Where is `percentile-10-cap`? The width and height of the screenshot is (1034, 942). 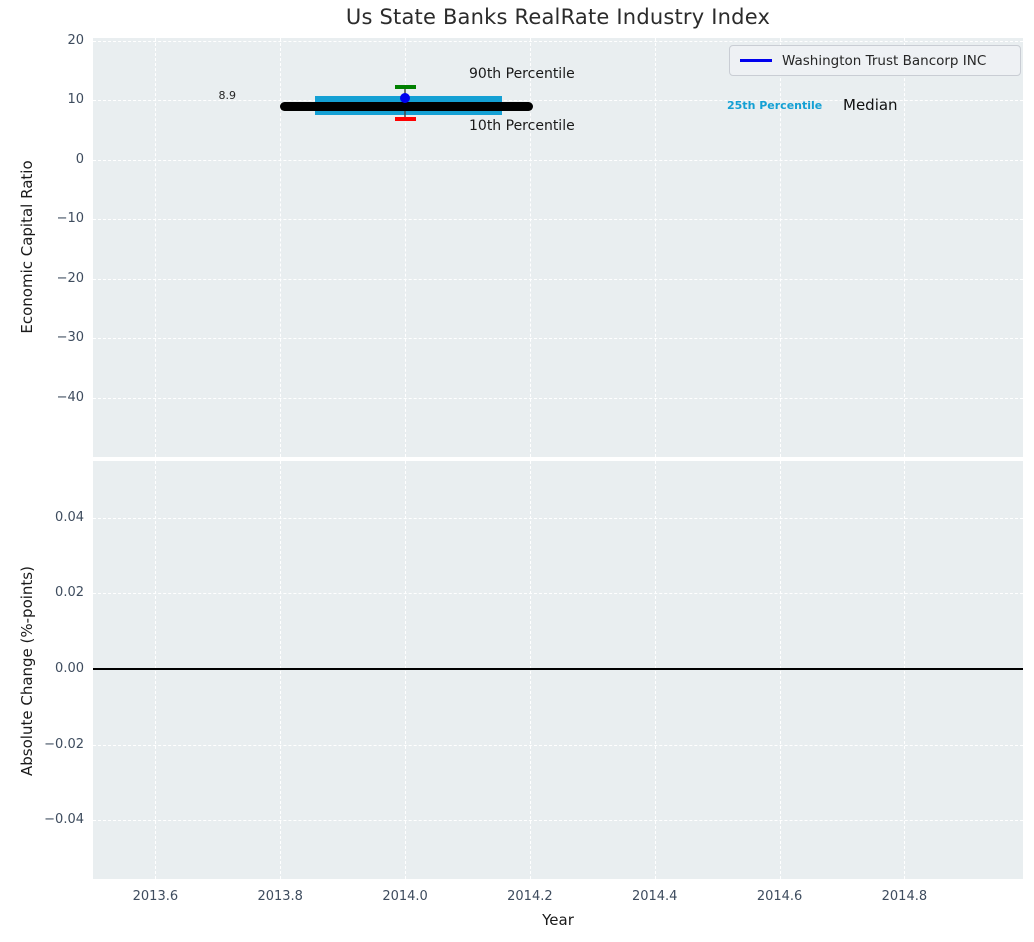
percentile-10-cap is located at coordinates (405, 119).